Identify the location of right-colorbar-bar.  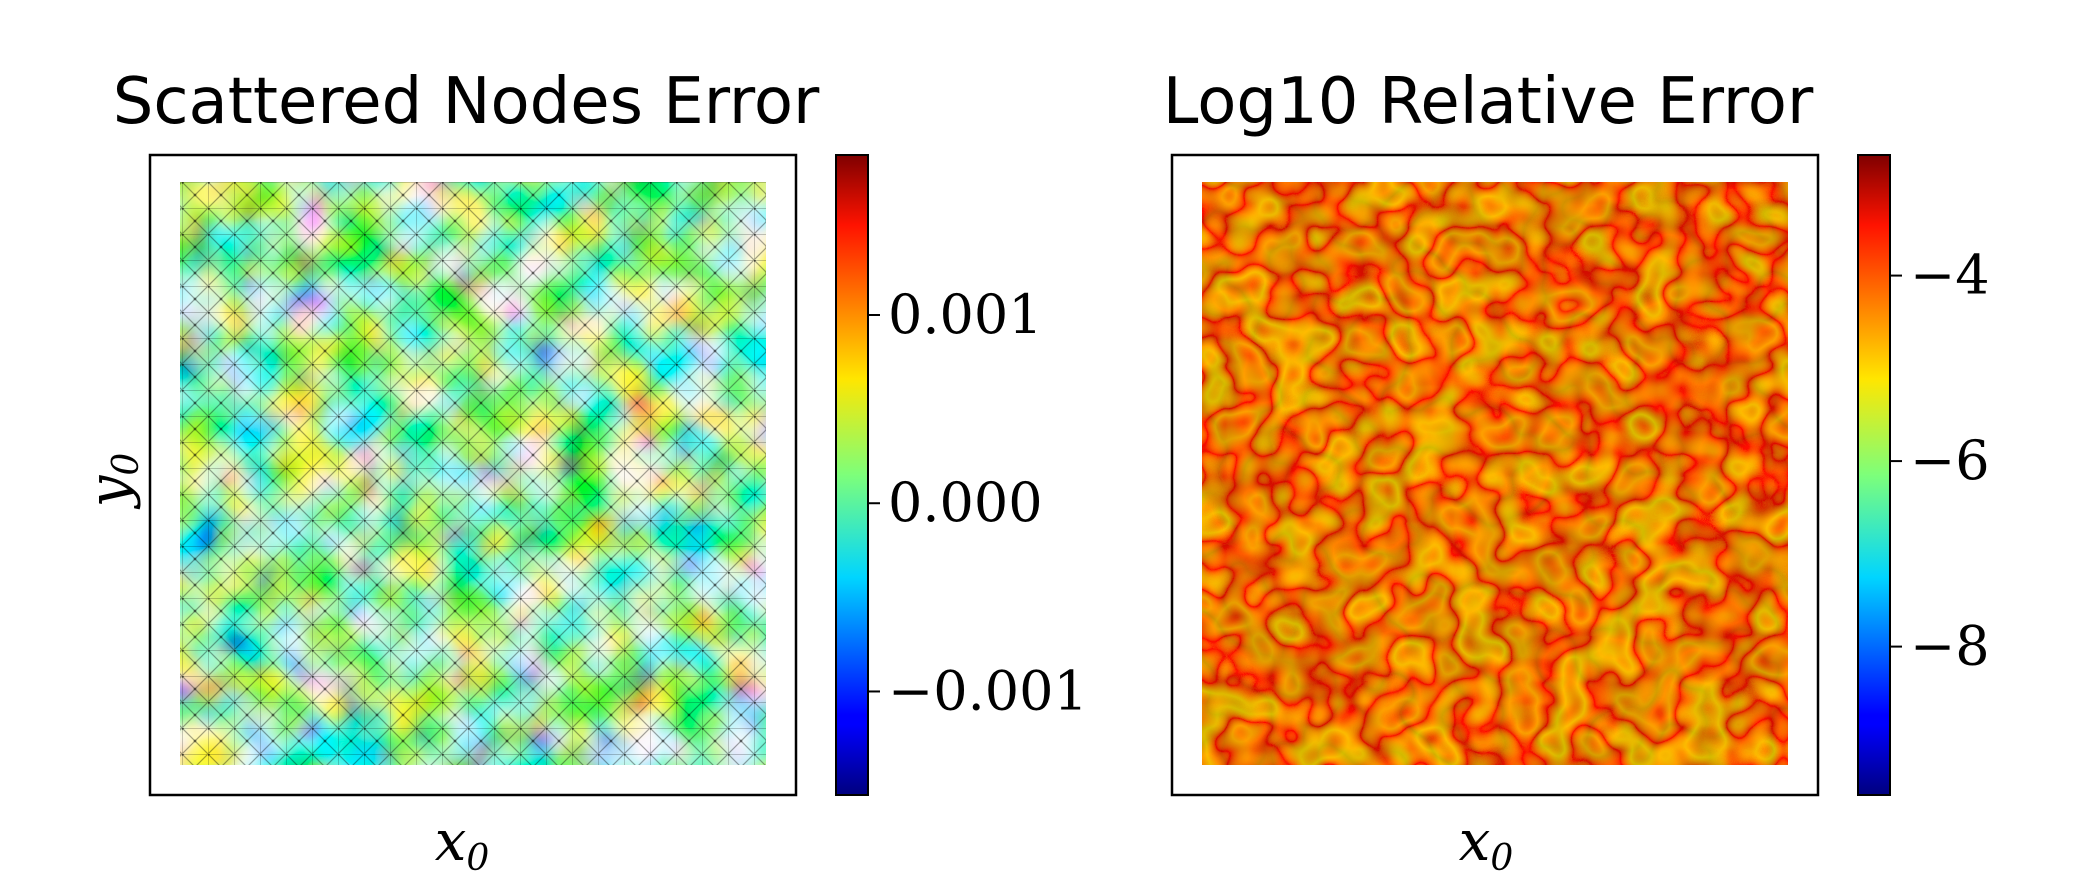
(1874, 475).